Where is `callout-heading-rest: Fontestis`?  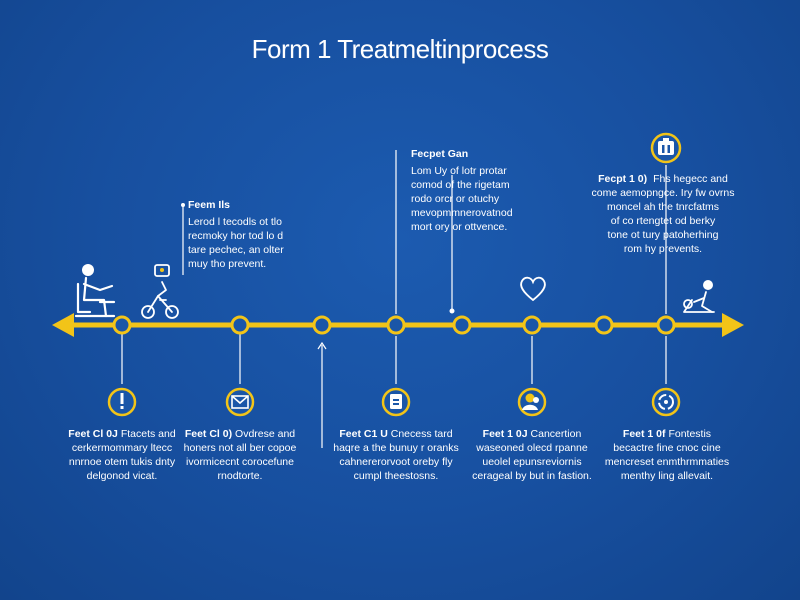
callout-heading-rest: Fontestis is located at coordinates (690, 434).